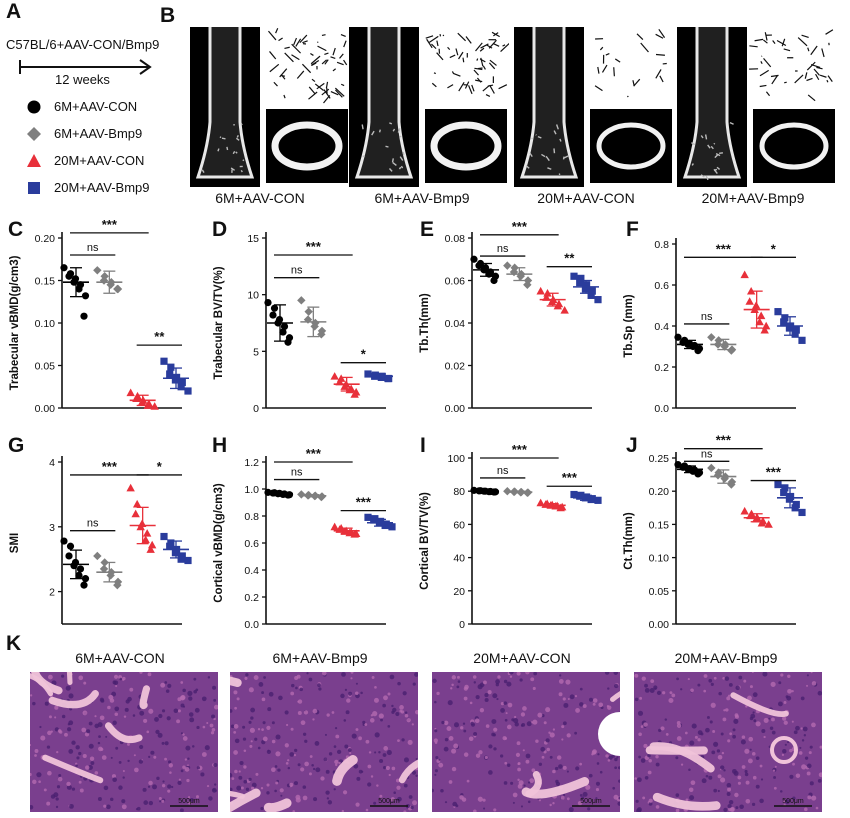 This screenshot has height=818, width=850. What do you see at coordinates (256, 352) in the screenshot?
I see `y-tick-label: 5` at bounding box center [256, 352].